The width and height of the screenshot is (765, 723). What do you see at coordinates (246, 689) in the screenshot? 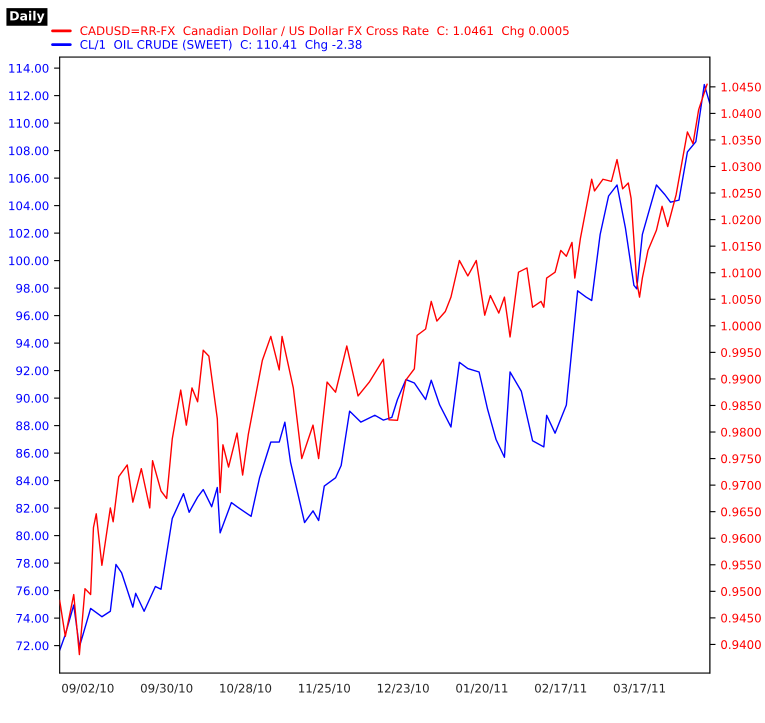
I see `x-tick-label: 10/28/10` at bounding box center [246, 689].